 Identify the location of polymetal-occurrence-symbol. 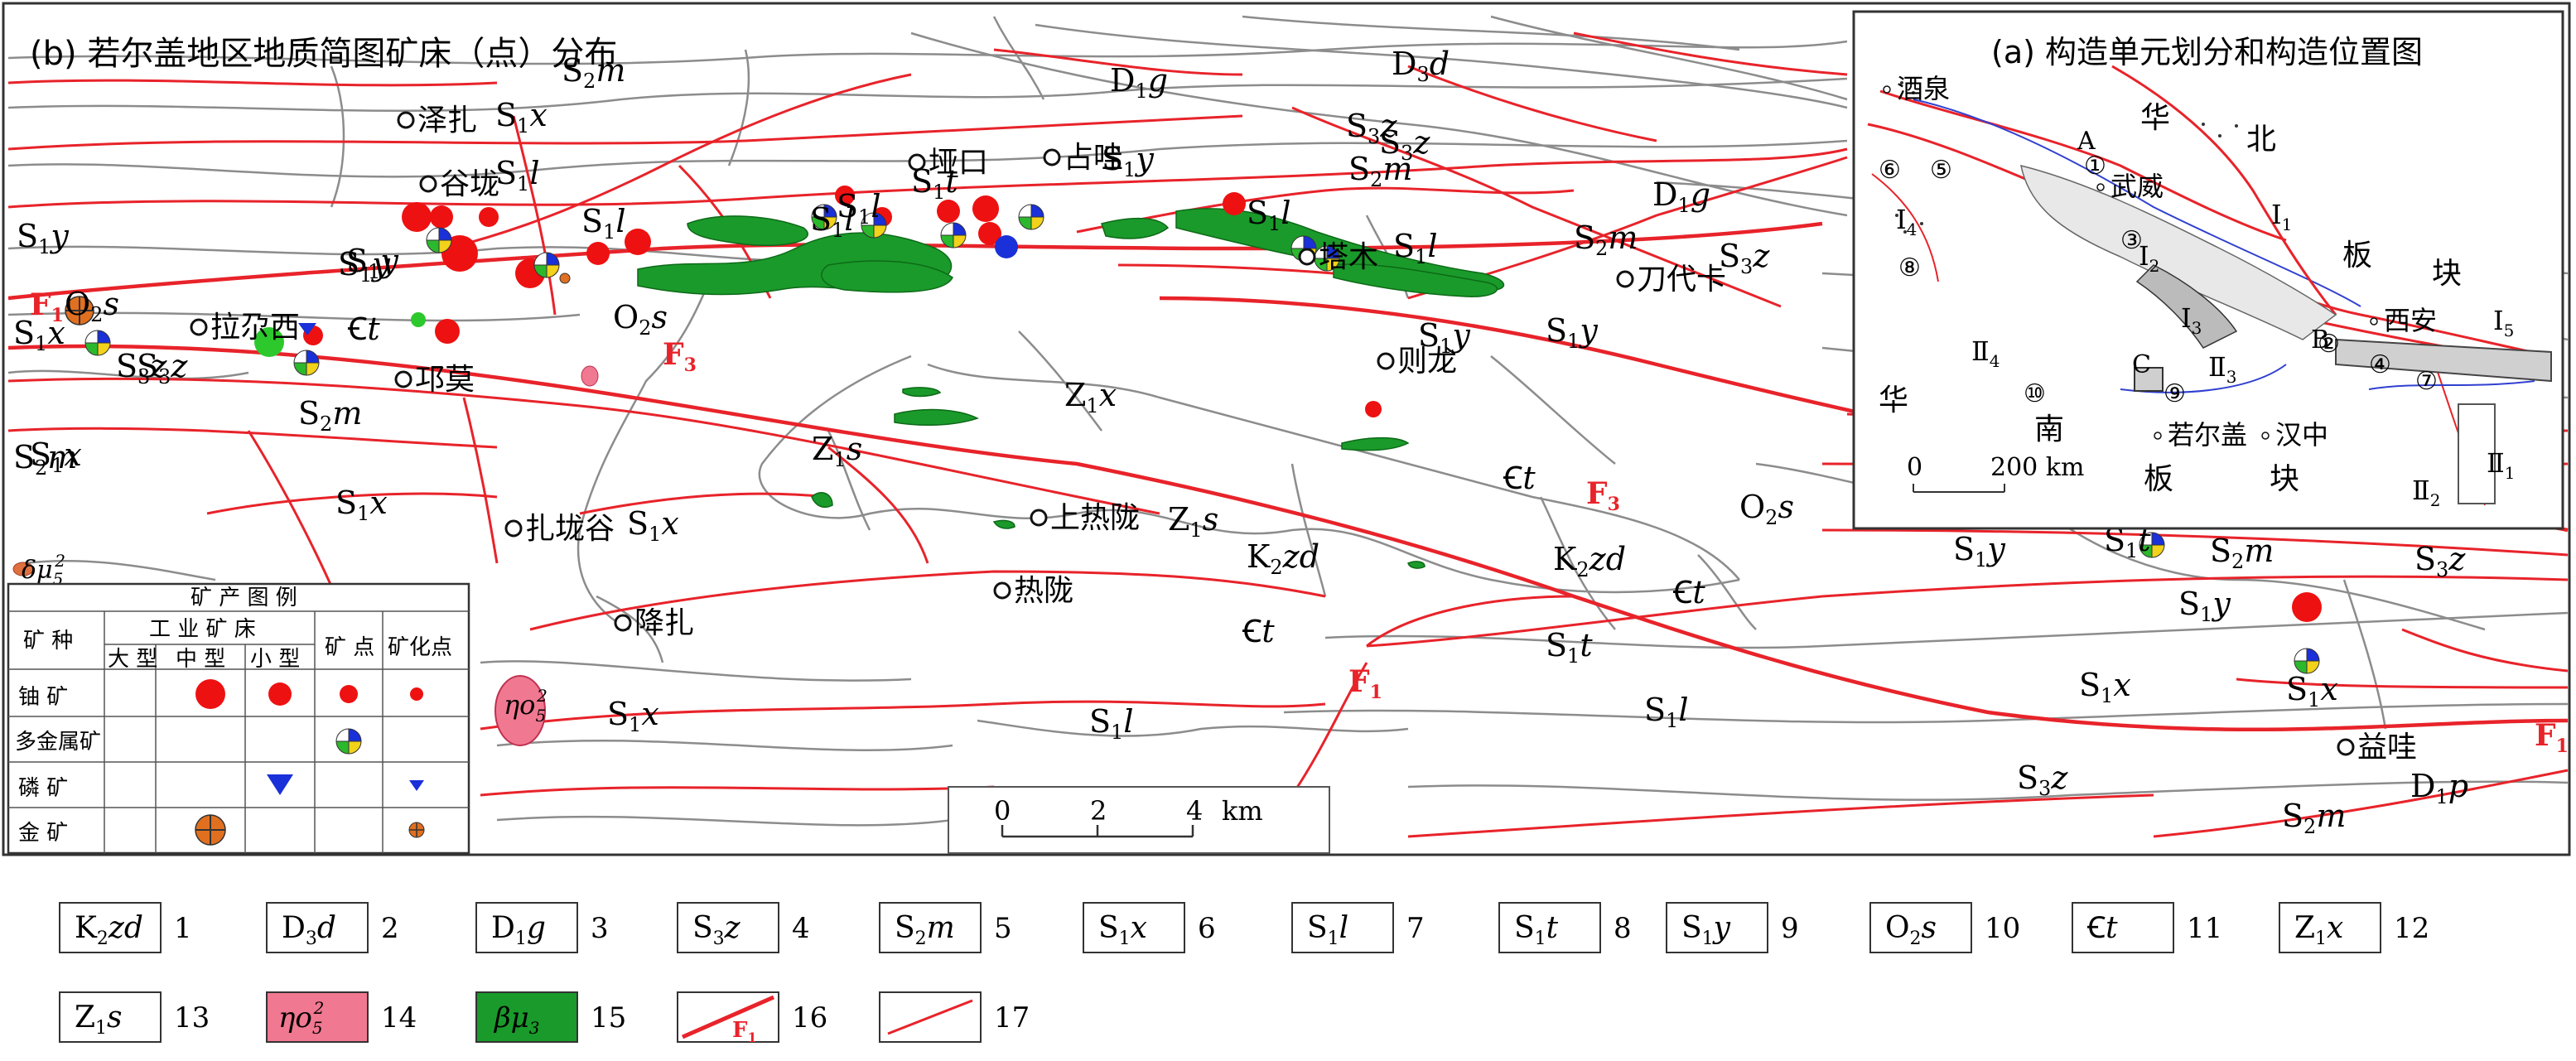
(349, 742).